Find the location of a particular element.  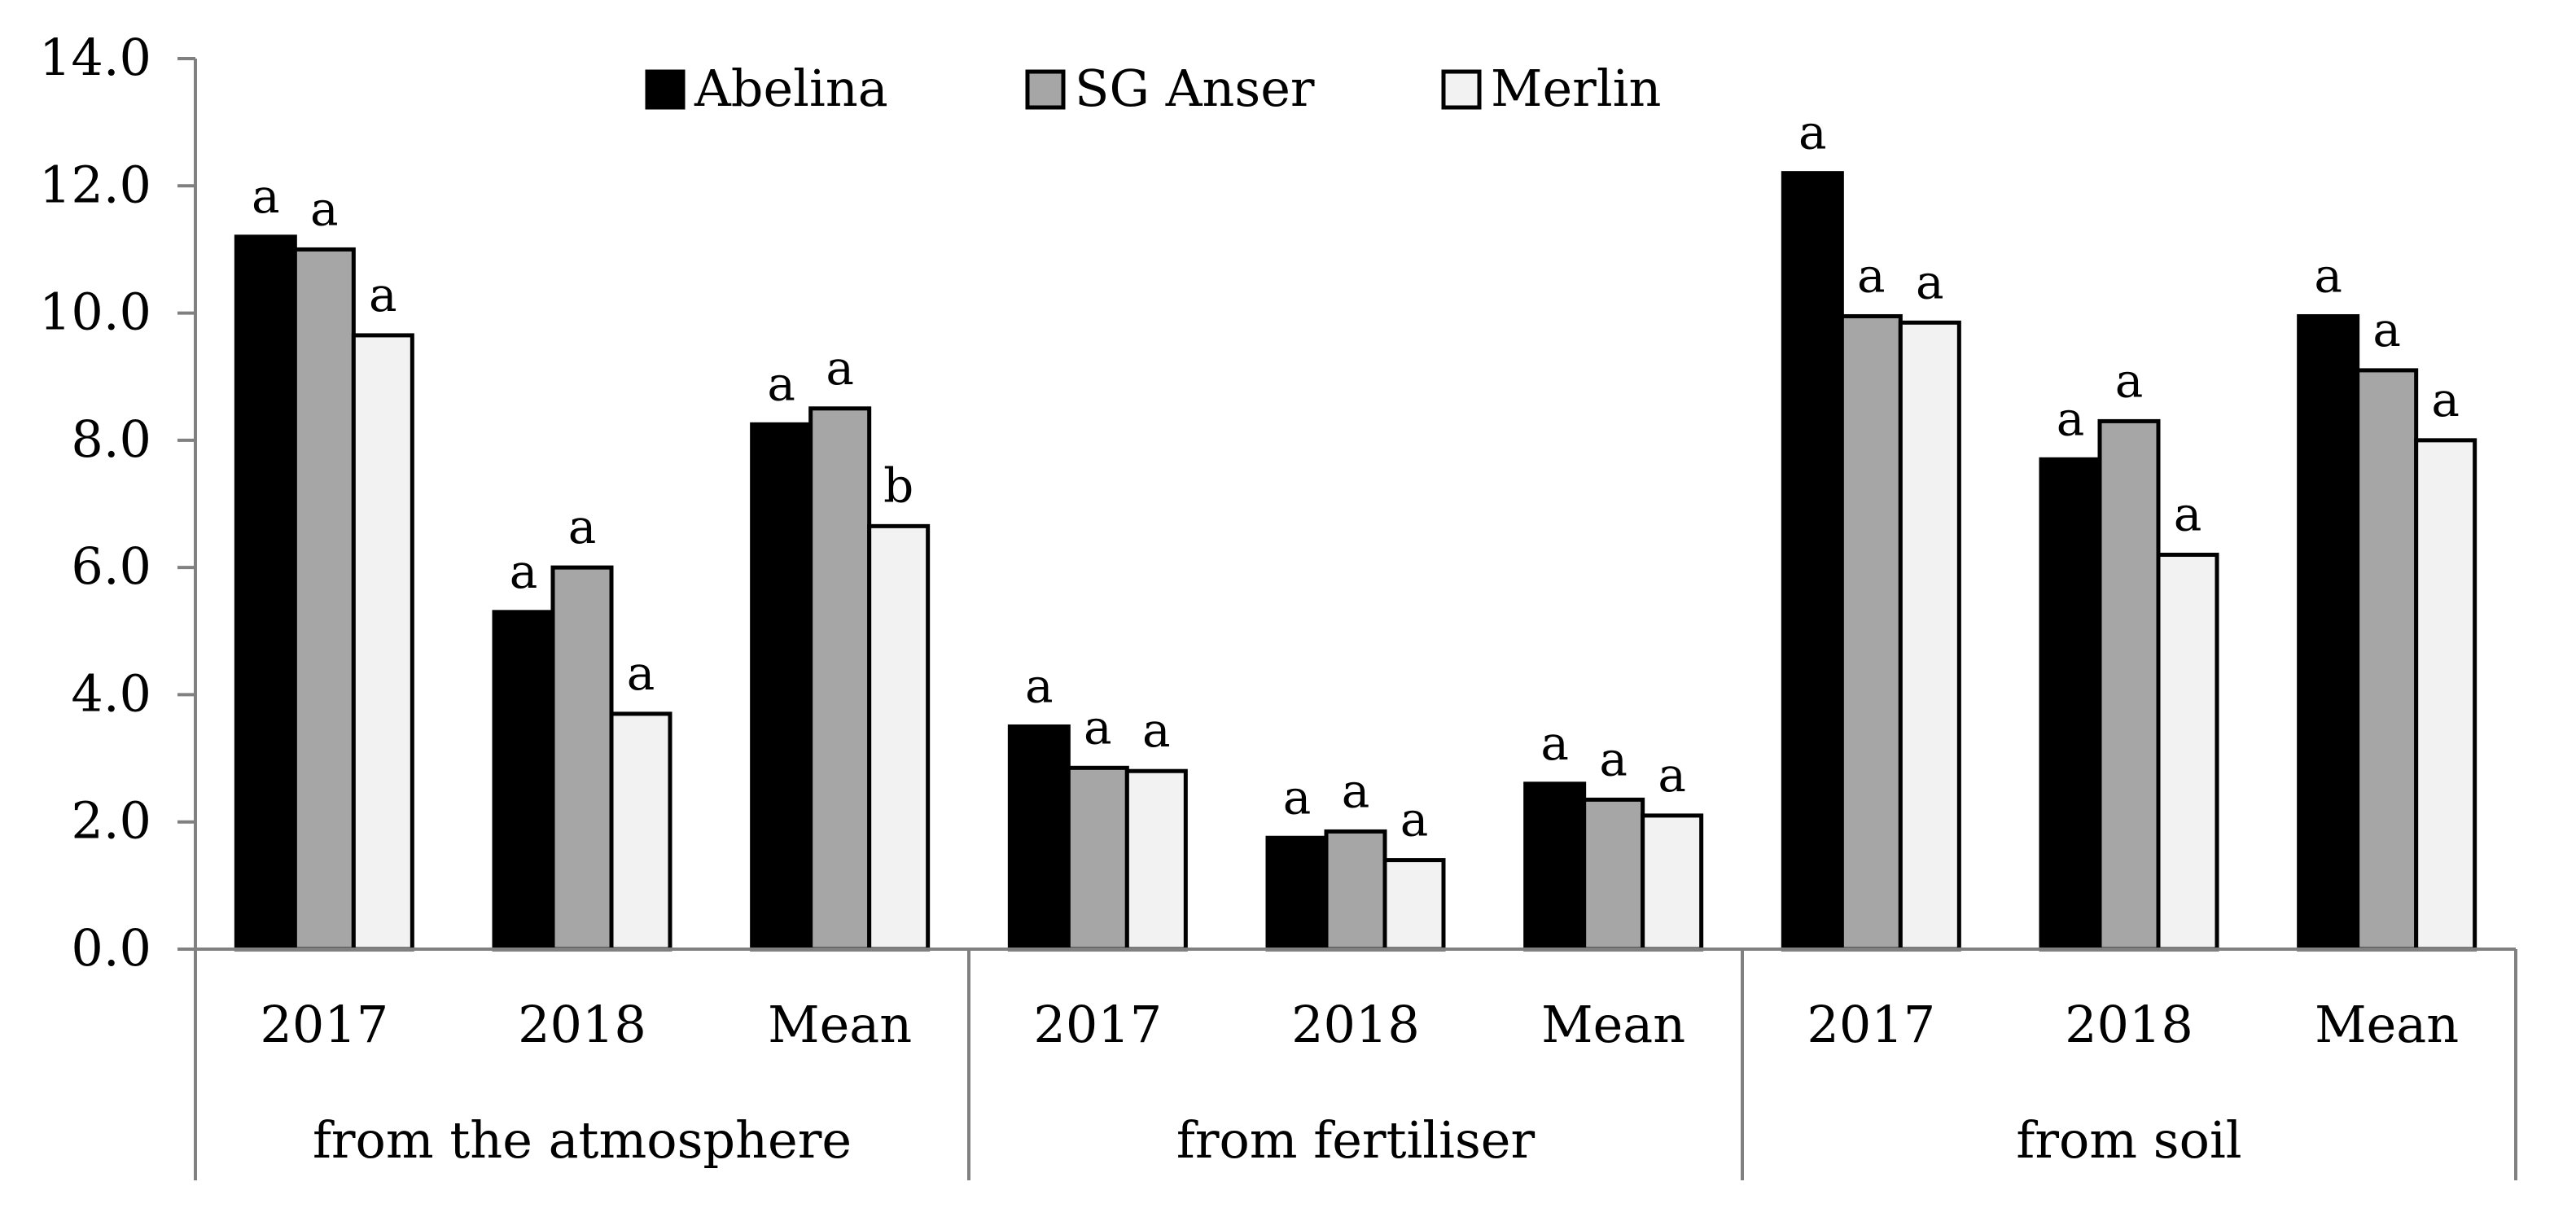

y-tick-label: 0.0 is located at coordinates (111, 948).